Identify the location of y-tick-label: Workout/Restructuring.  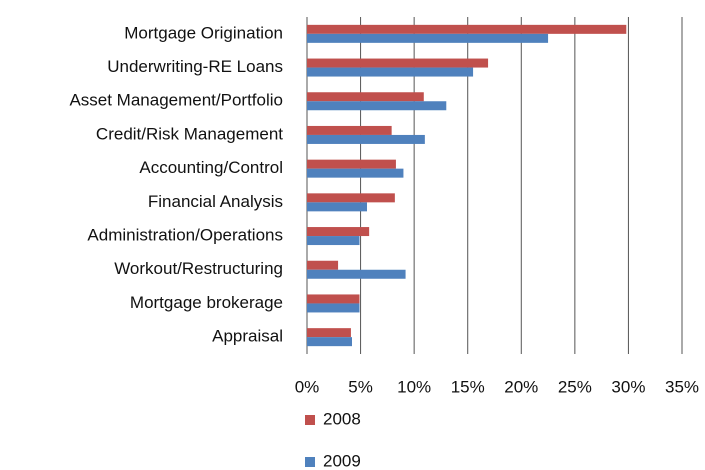
(198, 268).